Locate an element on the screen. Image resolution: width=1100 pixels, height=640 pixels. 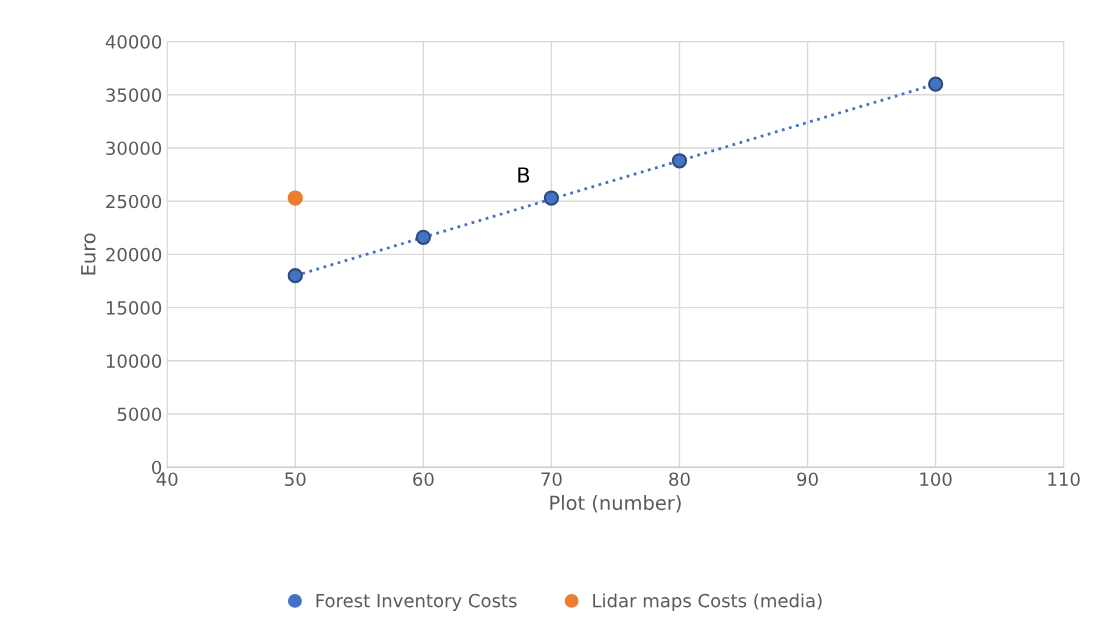
x-tick-label: 70 is located at coordinates (551, 479).